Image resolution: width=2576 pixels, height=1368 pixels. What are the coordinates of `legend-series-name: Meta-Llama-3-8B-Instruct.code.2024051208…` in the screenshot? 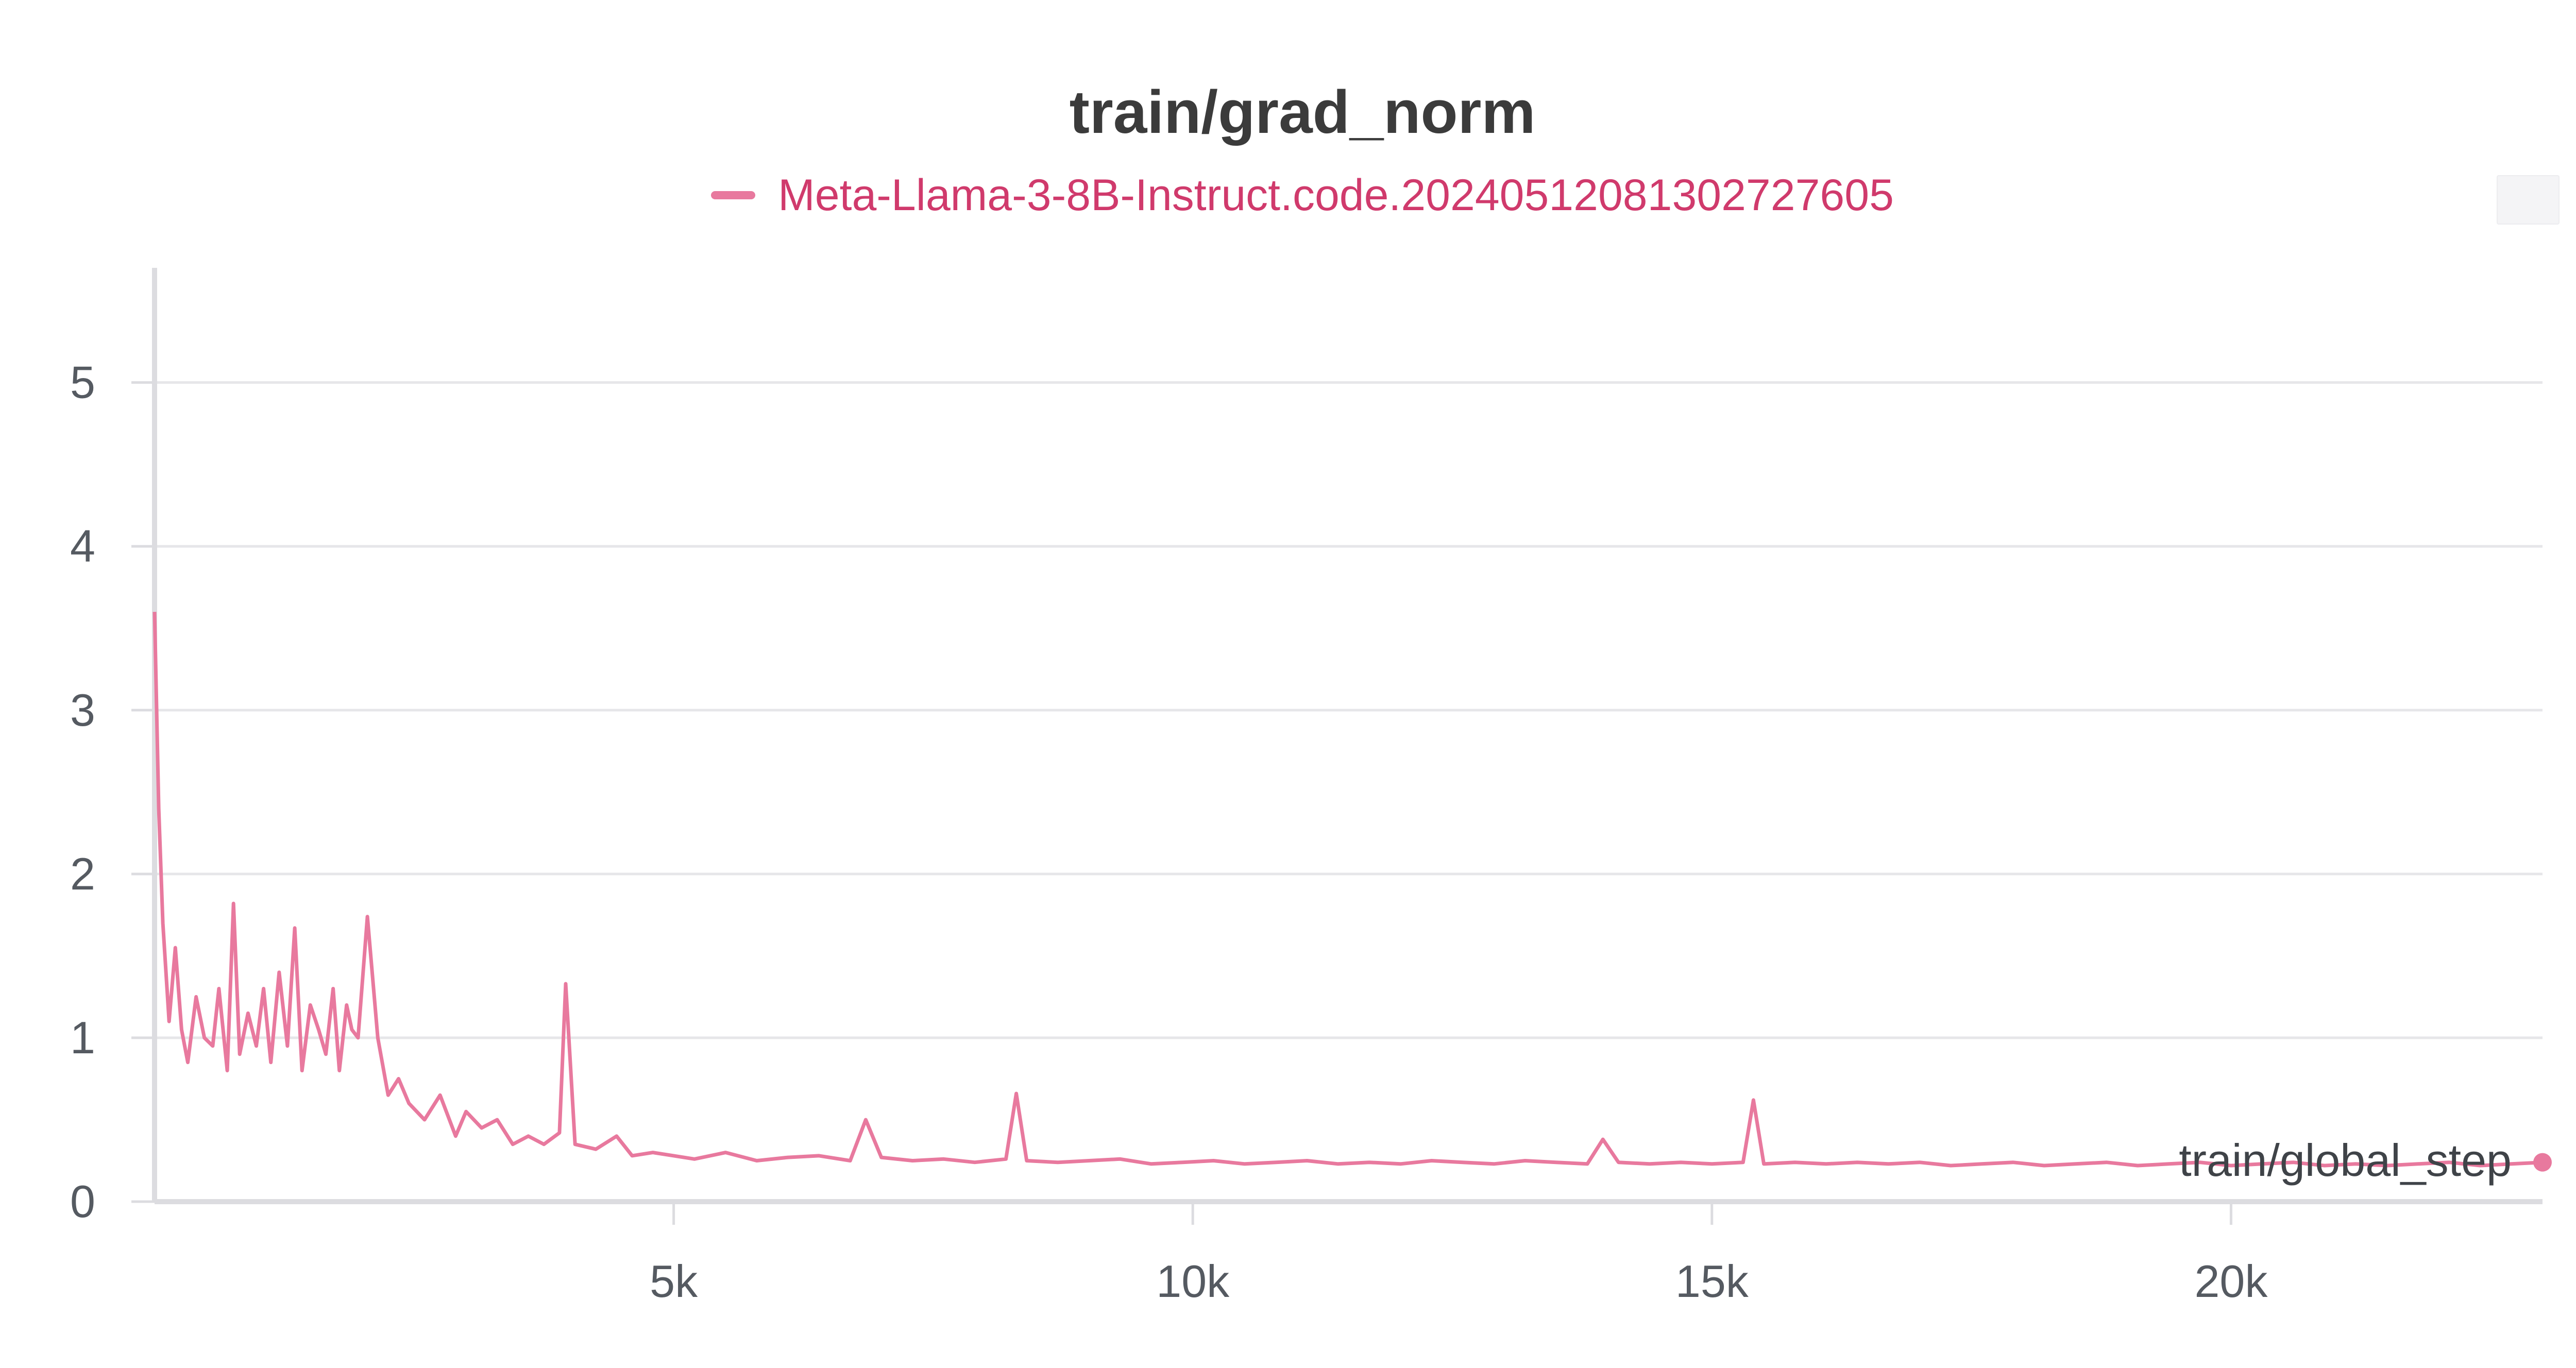 It's located at (1336, 195).